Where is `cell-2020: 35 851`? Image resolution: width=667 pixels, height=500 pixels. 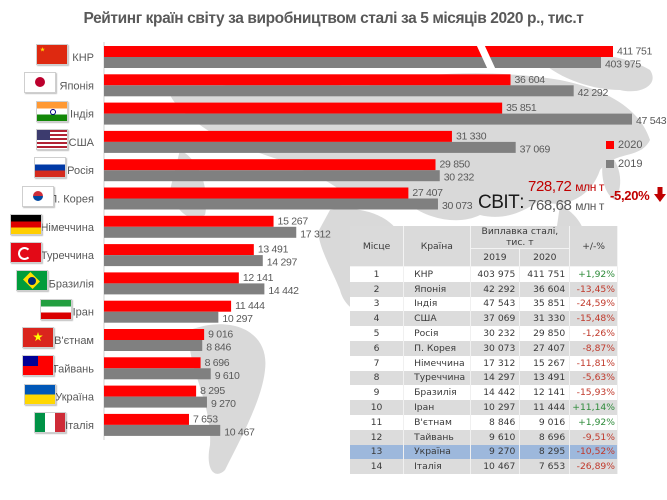
cell-2020: 35 851 is located at coordinates (545, 304).